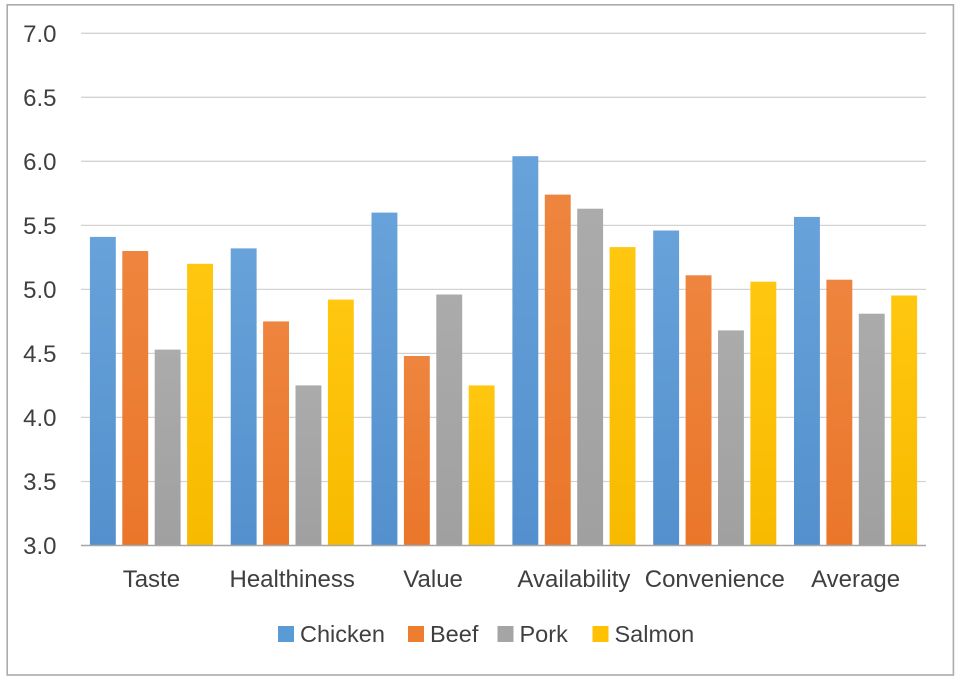 The width and height of the screenshot is (960, 686). Describe the element at coordinates (39, 482) in the screenshot. I see `svg-text: 3.5` at that location.